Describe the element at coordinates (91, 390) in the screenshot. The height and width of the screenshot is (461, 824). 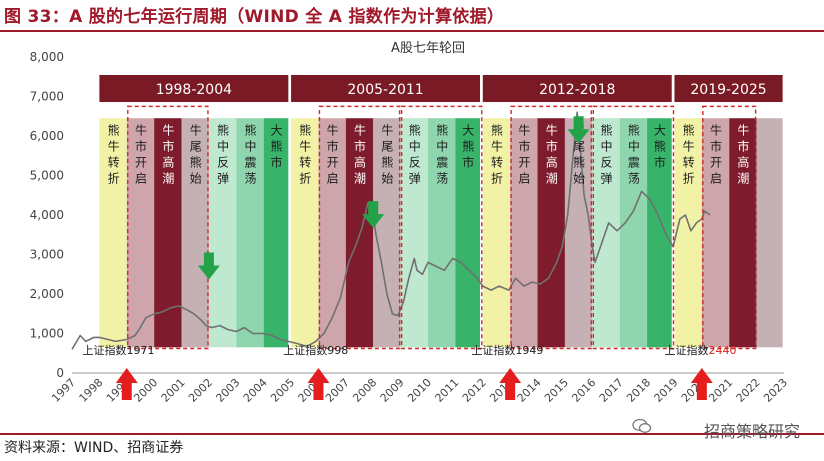
I see `x-tick-label: 1998` at that location.